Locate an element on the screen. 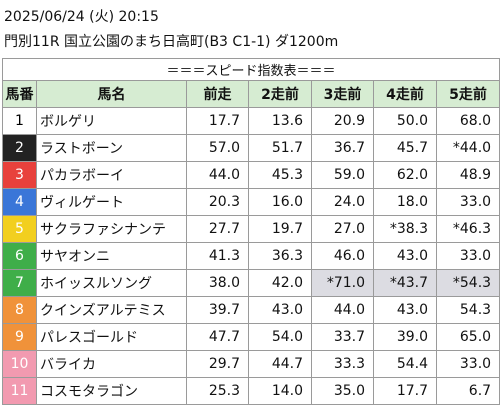 This screenshot has width=502, height=407. horse-name: パカラボーイ is located at coordinates (111, 175).